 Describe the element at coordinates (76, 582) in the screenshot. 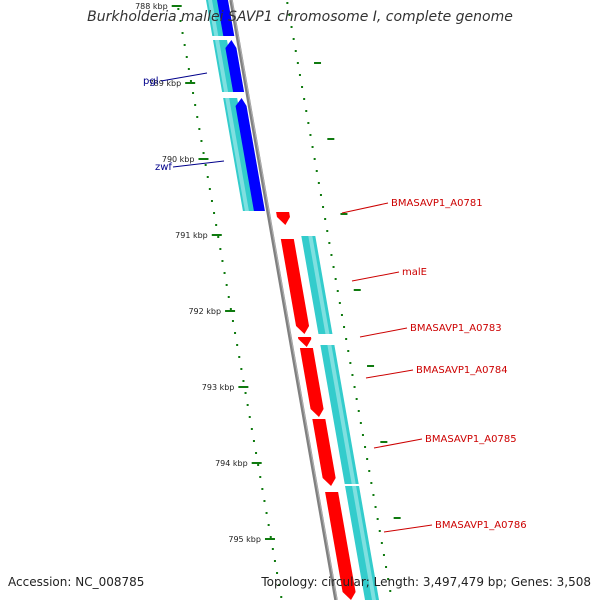

I see `accession-text: Accession: NC_008785` at that location.